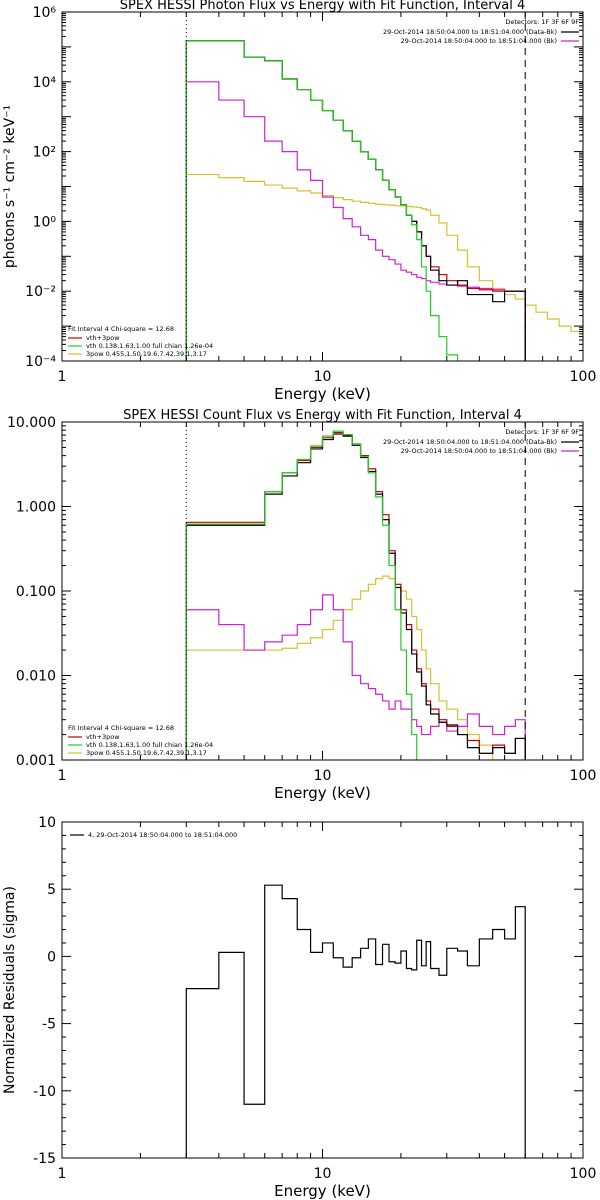 The image size is (600, 1200). Describe the element at coordinates (47, 823) in the screenshot. I see `y-tick-label: 10` at that location.